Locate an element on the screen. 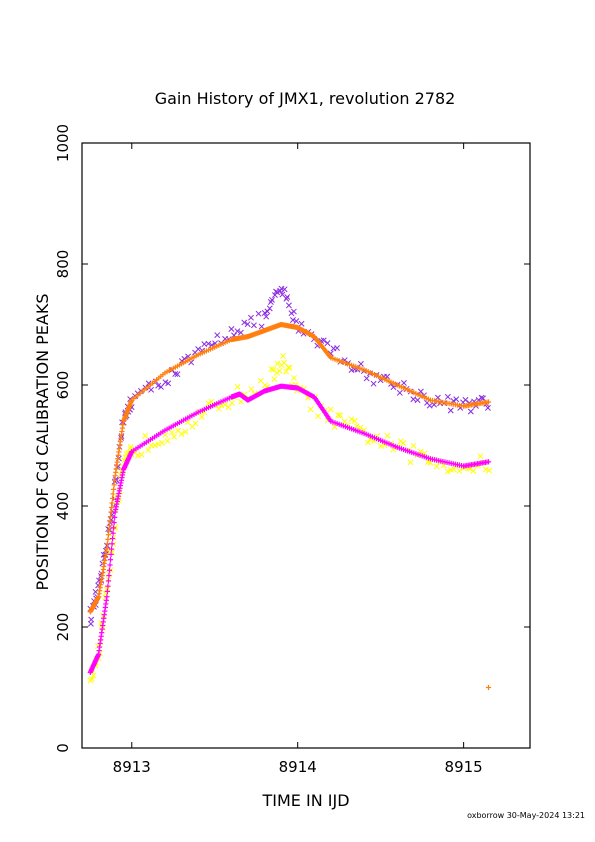 Image resolution: width=595 pixels, height=842 pixels. y-tick-label: 400 is located at coordinates (63, 506).